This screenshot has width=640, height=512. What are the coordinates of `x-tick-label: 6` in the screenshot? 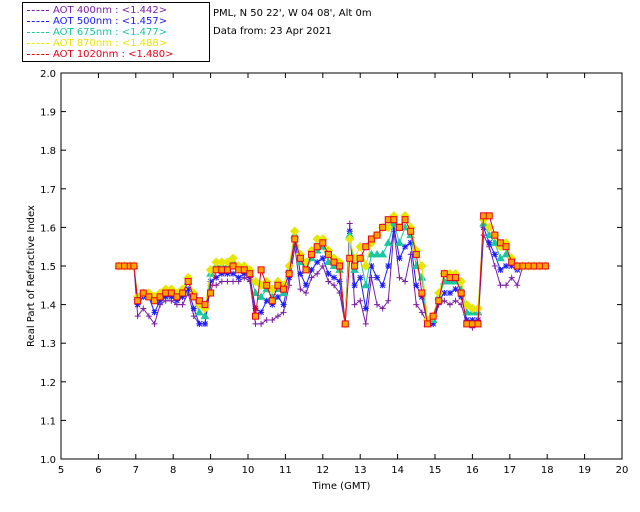 It's located at (98, 470).